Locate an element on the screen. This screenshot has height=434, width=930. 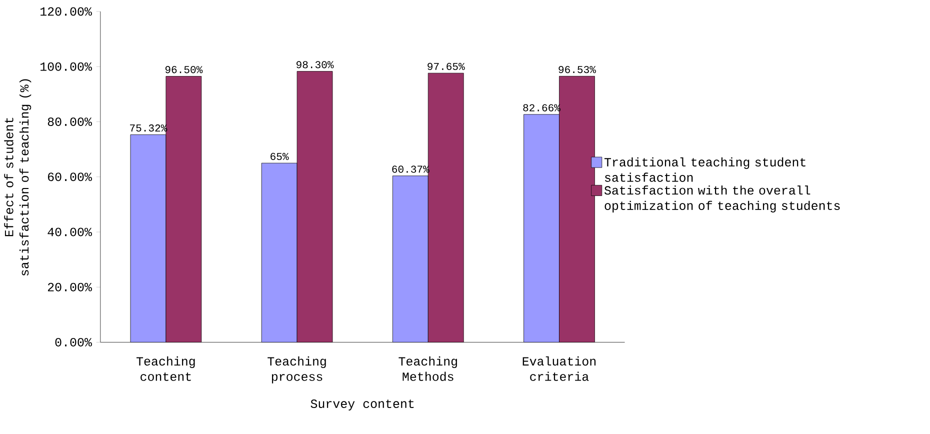
data-label: 98.30% is located at coordinates (315, 64).